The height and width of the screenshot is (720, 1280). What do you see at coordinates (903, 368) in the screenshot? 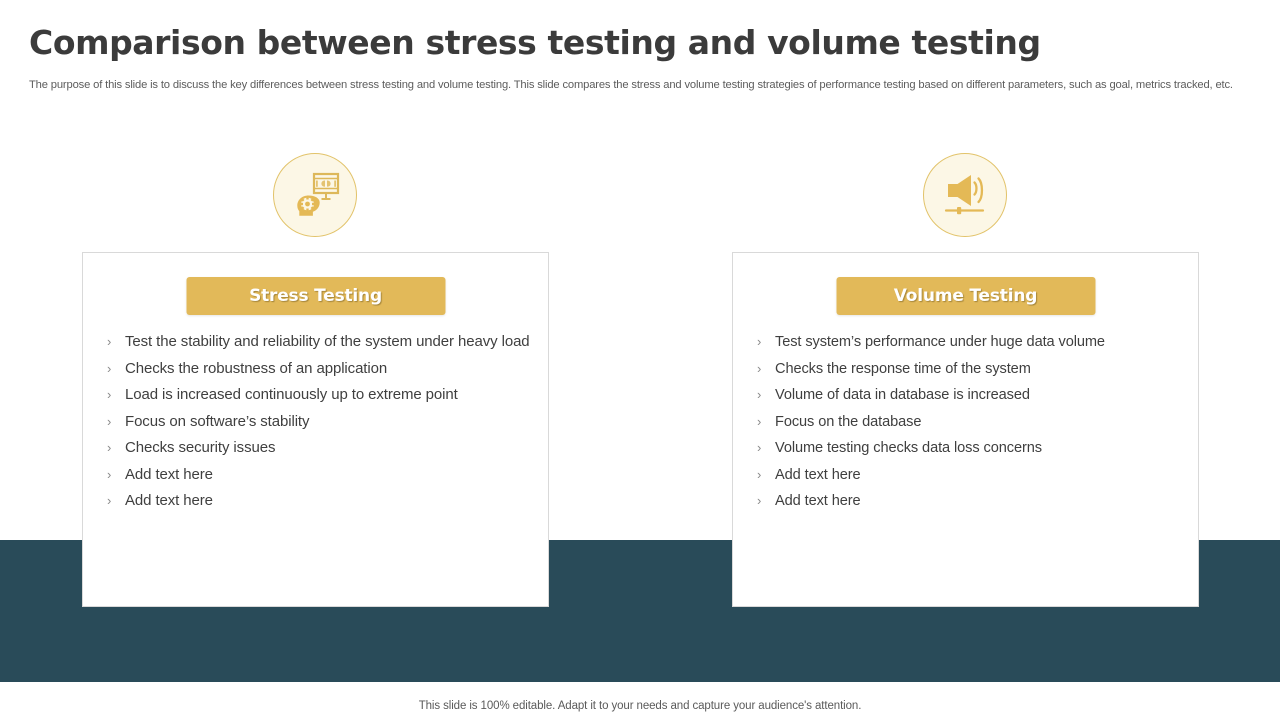
I see `list-item-text: Checks the response time of the system` at bounding box center [903, 368].